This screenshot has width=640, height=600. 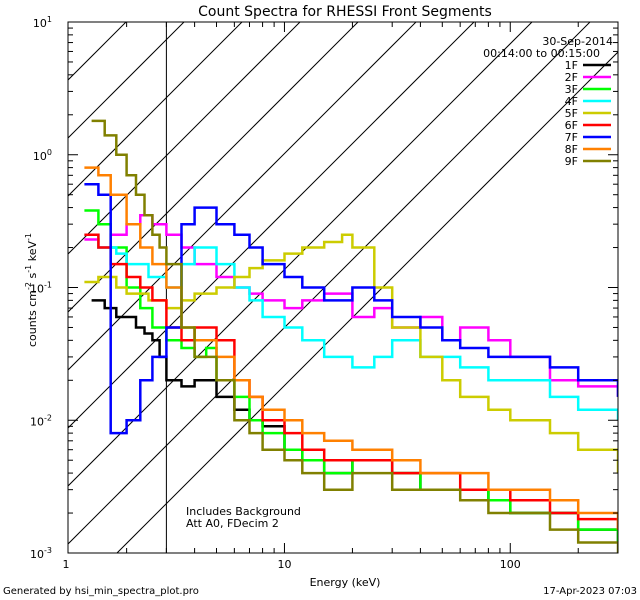 I want to click on legend-label-3F: 3F, so click(x=571, y=89).